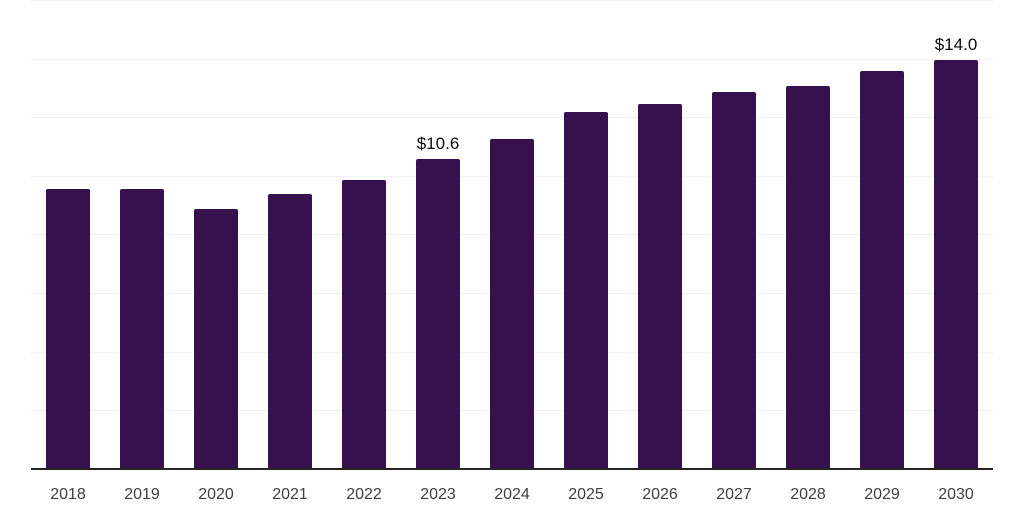 This screenshot has height=512, width=1024. What do you see at coordinates (438, 314) in the screenshot?
I see `bar-2023` at bounding box center [438, 314].